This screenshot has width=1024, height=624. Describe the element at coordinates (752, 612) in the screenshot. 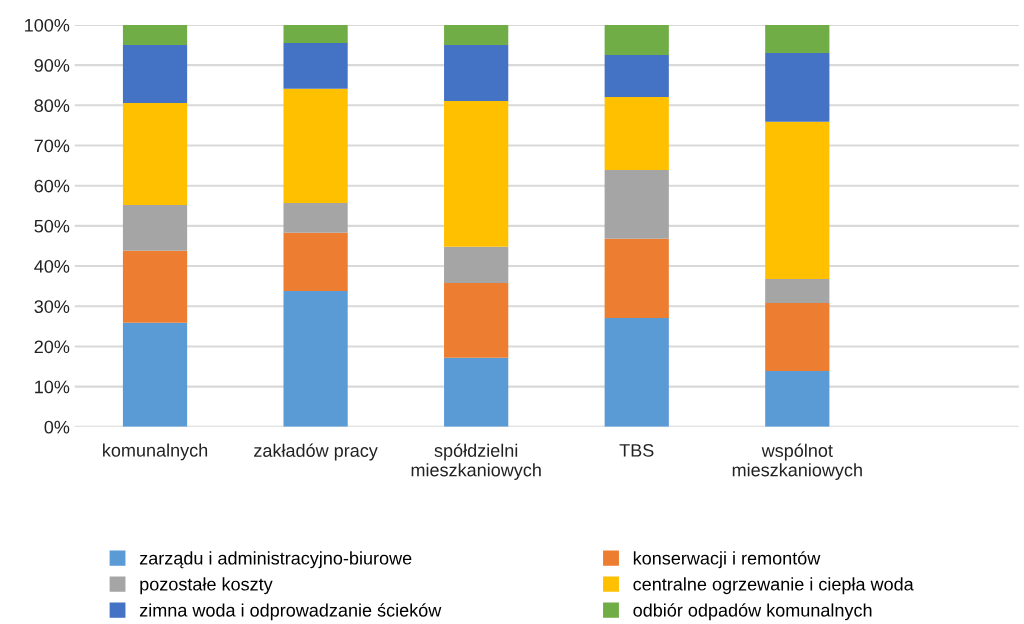

I see `legend-label: odbiór odpadów komunalnych` at that location.